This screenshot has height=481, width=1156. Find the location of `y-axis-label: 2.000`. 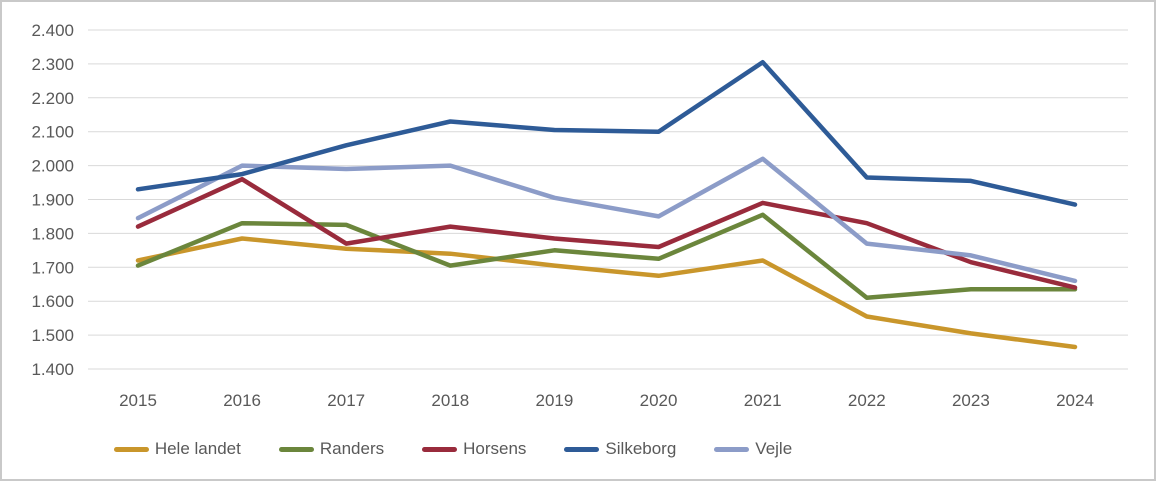

y-axis-label: 2.000 is located at coordinates (52, 166).